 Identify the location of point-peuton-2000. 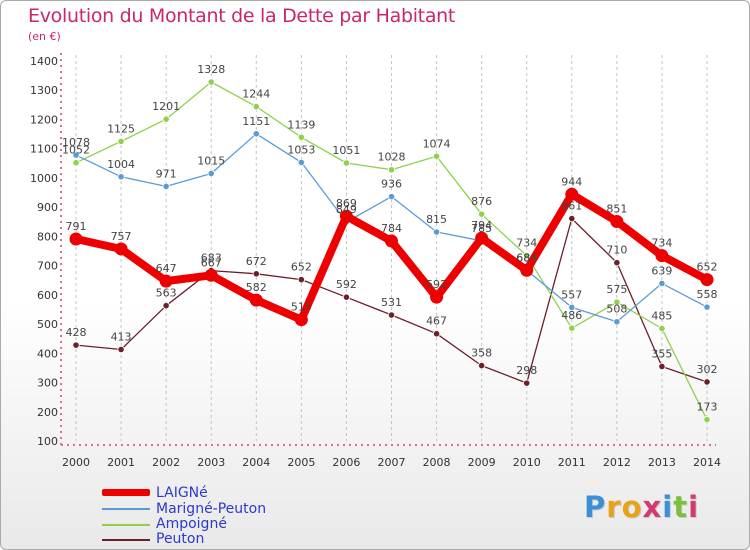
(76, 345).